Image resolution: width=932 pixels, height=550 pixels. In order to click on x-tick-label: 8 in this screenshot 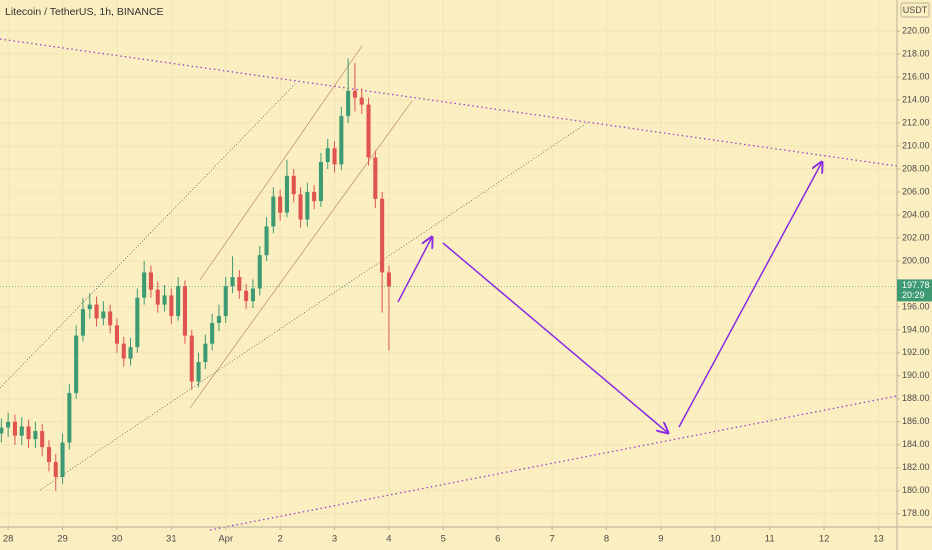, I will do `click(606, 539)`.